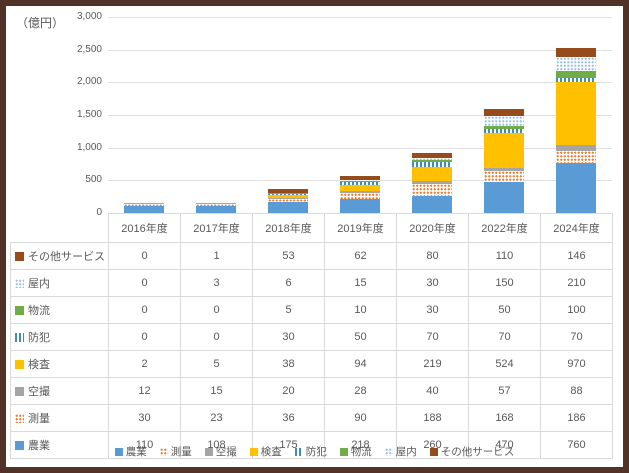  I want to click on security-swatch-icon, so click(19, 337).